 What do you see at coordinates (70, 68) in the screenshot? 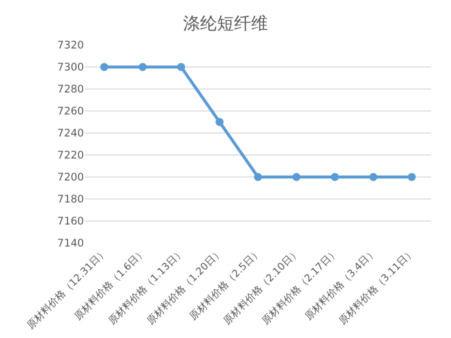
I see `y-tick-label: 7300` at bounding box center [70, 68].